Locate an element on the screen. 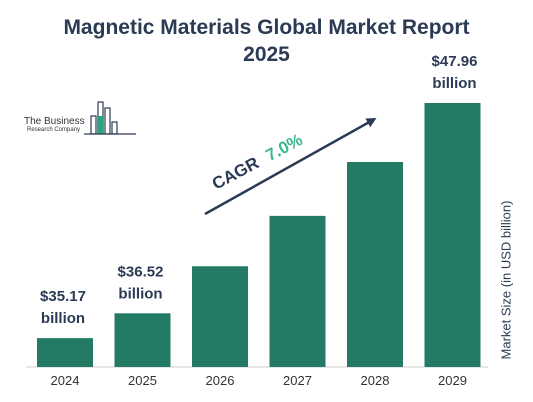 This screenshot has width=533, height=402. cagr-arrow is located at coordinates (290, 167).